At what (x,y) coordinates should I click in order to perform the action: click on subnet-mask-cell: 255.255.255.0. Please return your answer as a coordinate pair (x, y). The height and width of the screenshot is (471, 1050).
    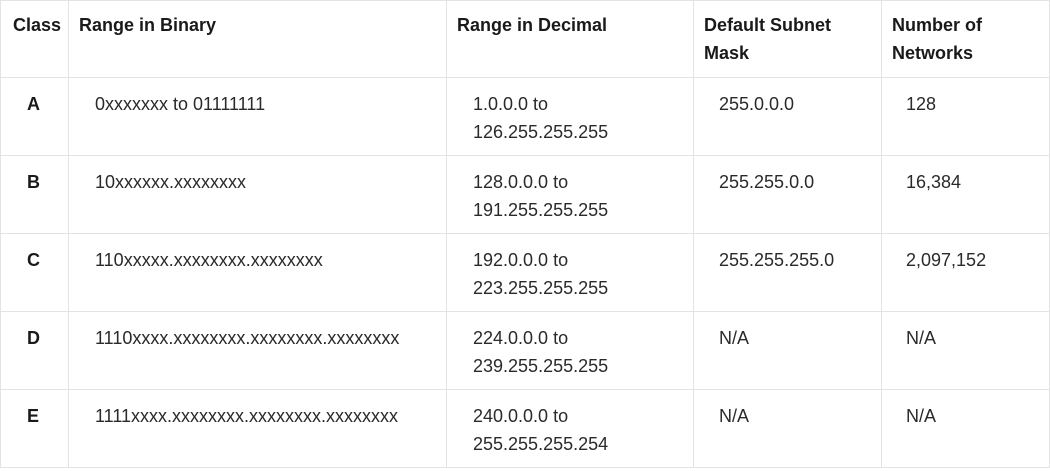
    Looking at the image, I should click on (787, 272).